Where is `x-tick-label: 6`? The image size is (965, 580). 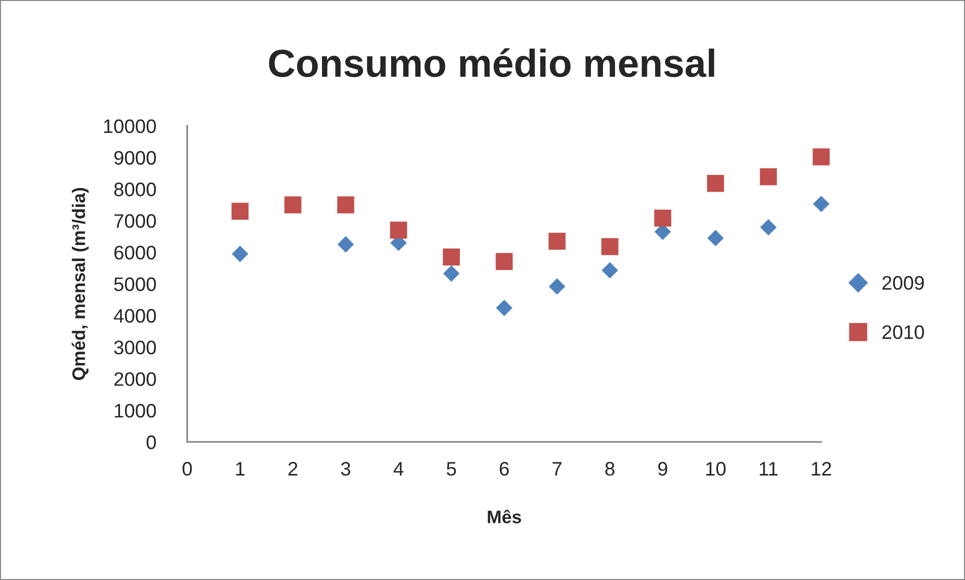
x-tick-label: 6 is located at coordinates (504, 469).